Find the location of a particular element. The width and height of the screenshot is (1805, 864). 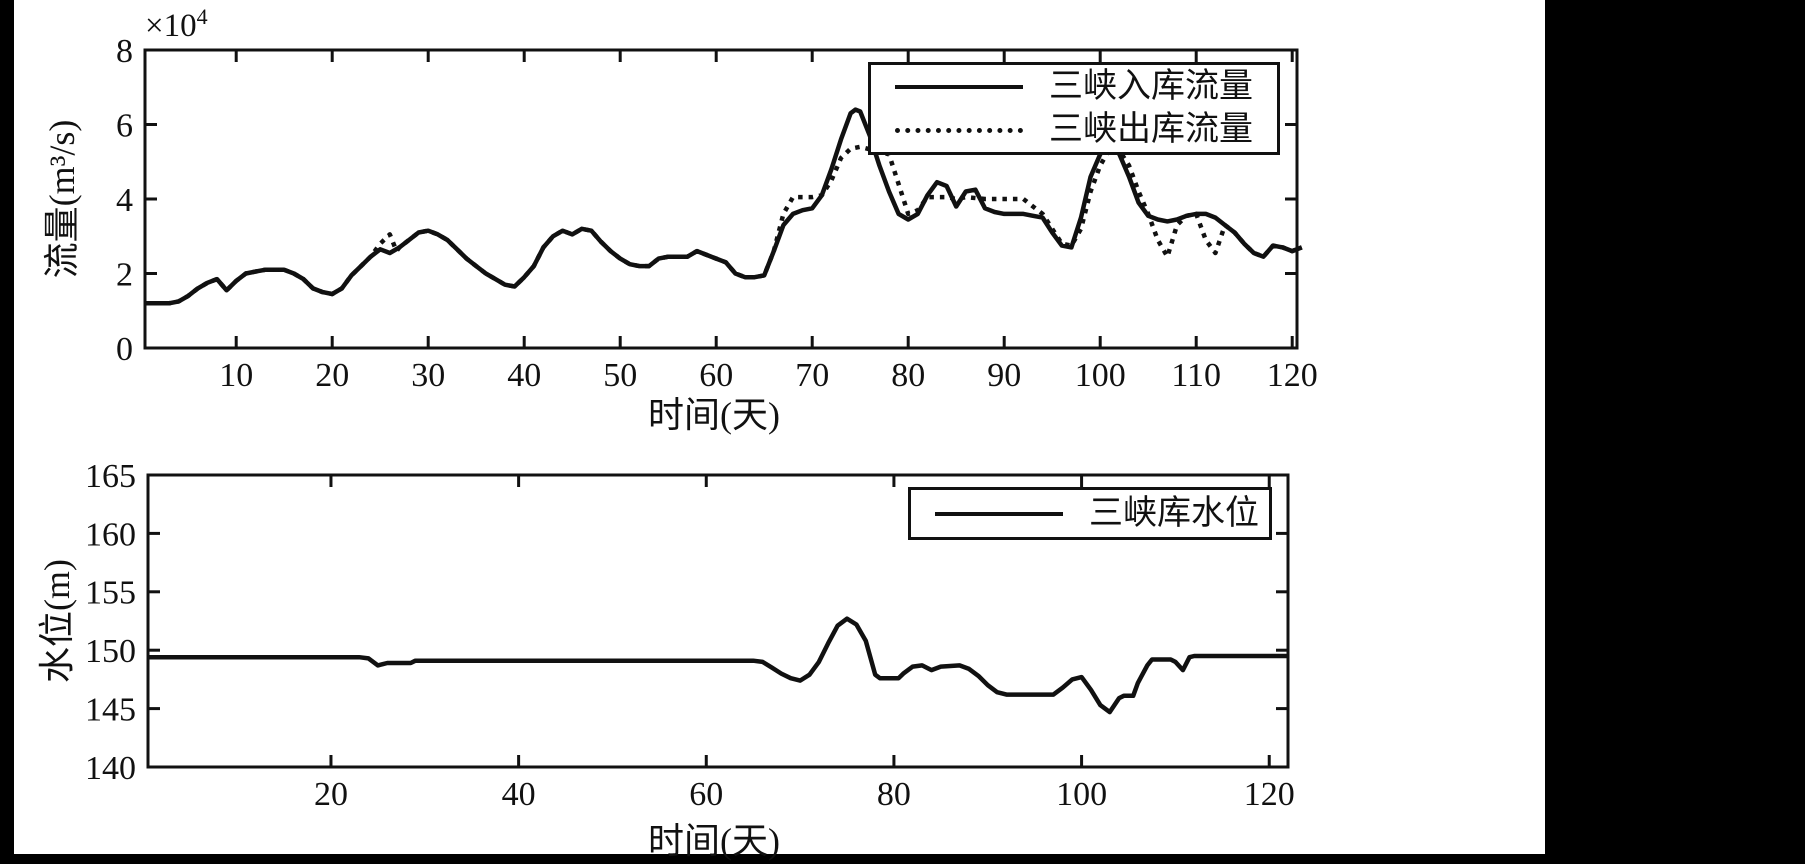

x-tick-label: 50 is located at coordinates (620, 375).